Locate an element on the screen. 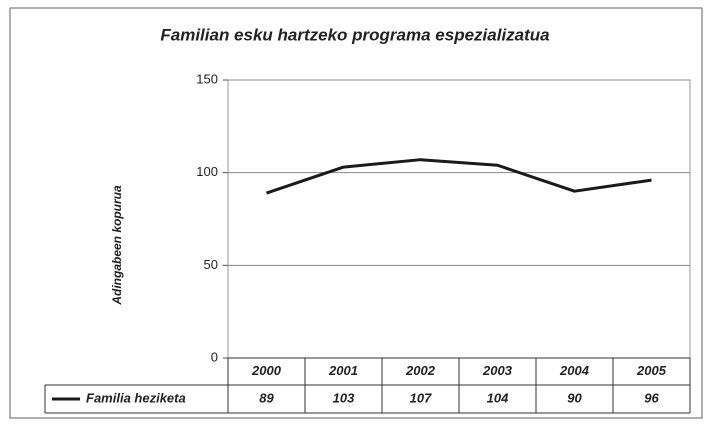 The image size is (710, 424). x-tick-label: 2004 is located at coordinates (574, 370).